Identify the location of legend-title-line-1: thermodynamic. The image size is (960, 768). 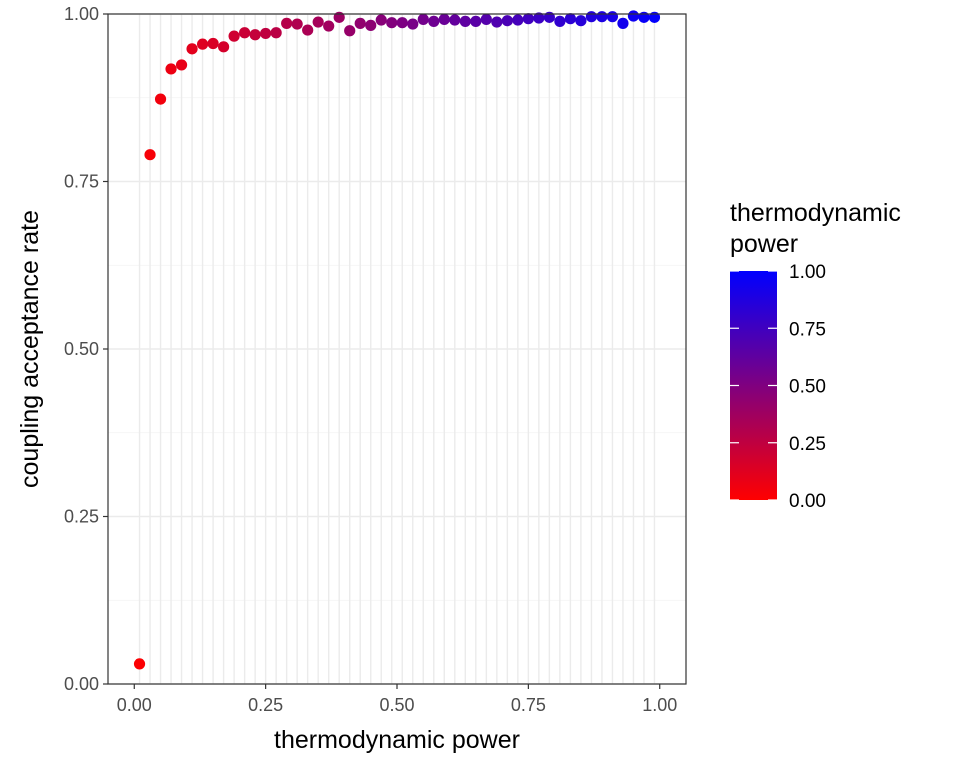
(815, 213).